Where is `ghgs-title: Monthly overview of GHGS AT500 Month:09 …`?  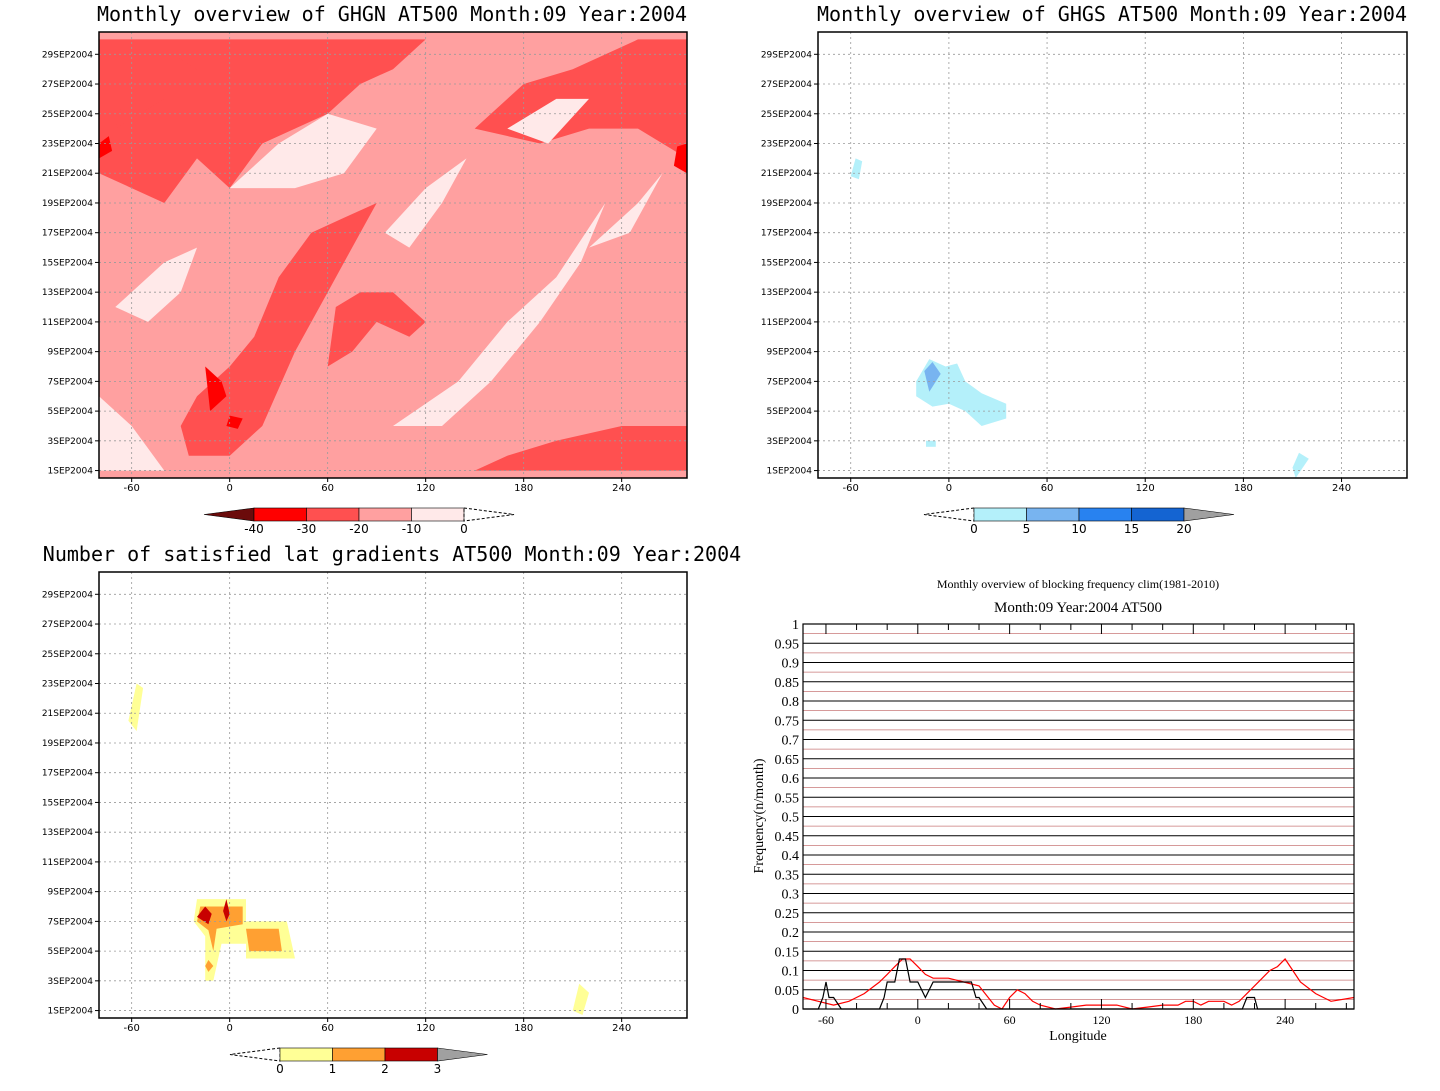
ghgs-title: Monthly overview of GHGS AT500 Month:09 … is located at coordinates (1112, 14).